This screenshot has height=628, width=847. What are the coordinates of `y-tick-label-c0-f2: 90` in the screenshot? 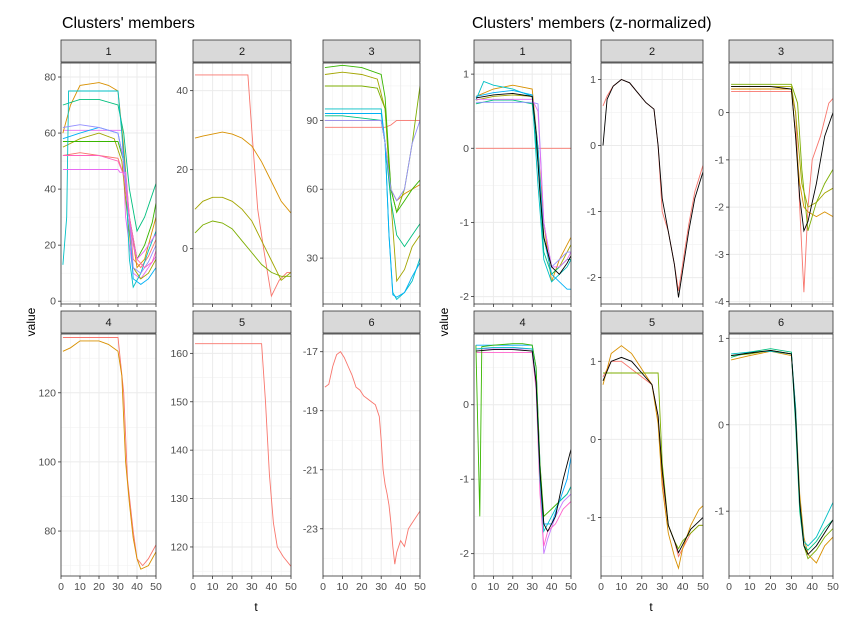 It's located at (312, 121).